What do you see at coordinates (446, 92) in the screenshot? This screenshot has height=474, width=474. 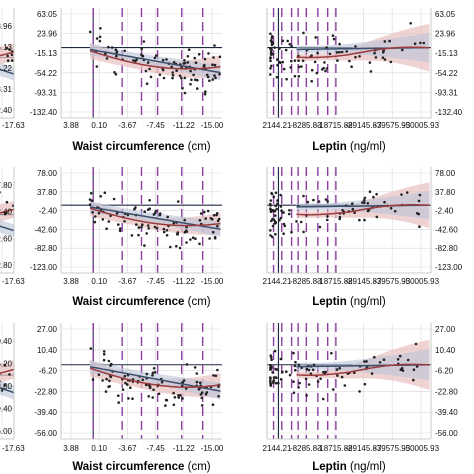 I see `y-tick-label: -93.31` at bounding box center [446, 92].